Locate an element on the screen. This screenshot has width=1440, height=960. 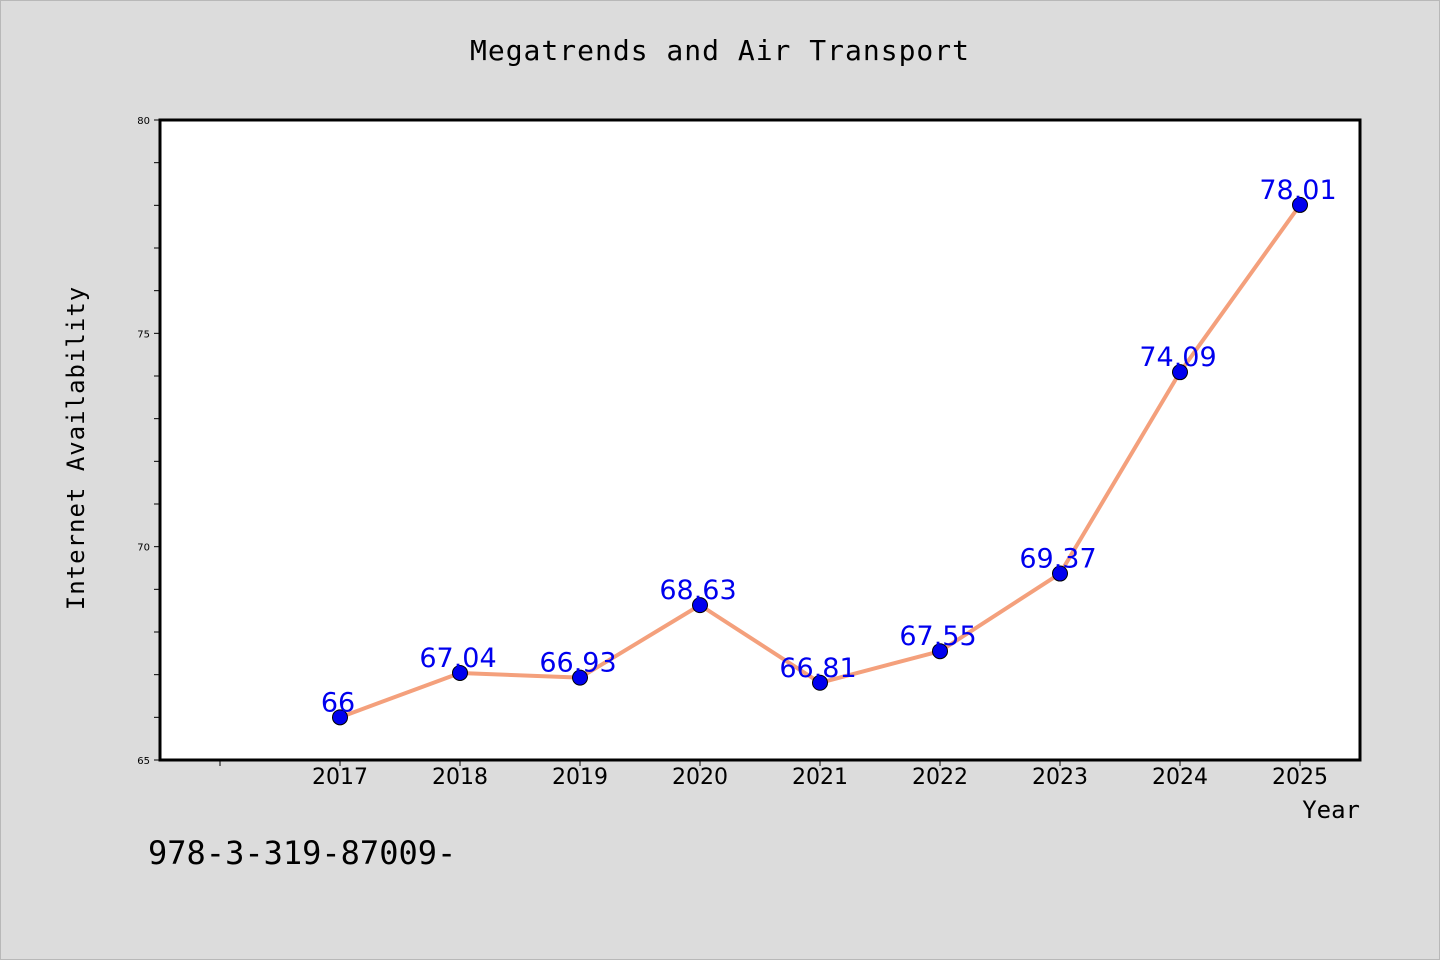
data-label: 78.01 is located at coordinates (1297, 190).